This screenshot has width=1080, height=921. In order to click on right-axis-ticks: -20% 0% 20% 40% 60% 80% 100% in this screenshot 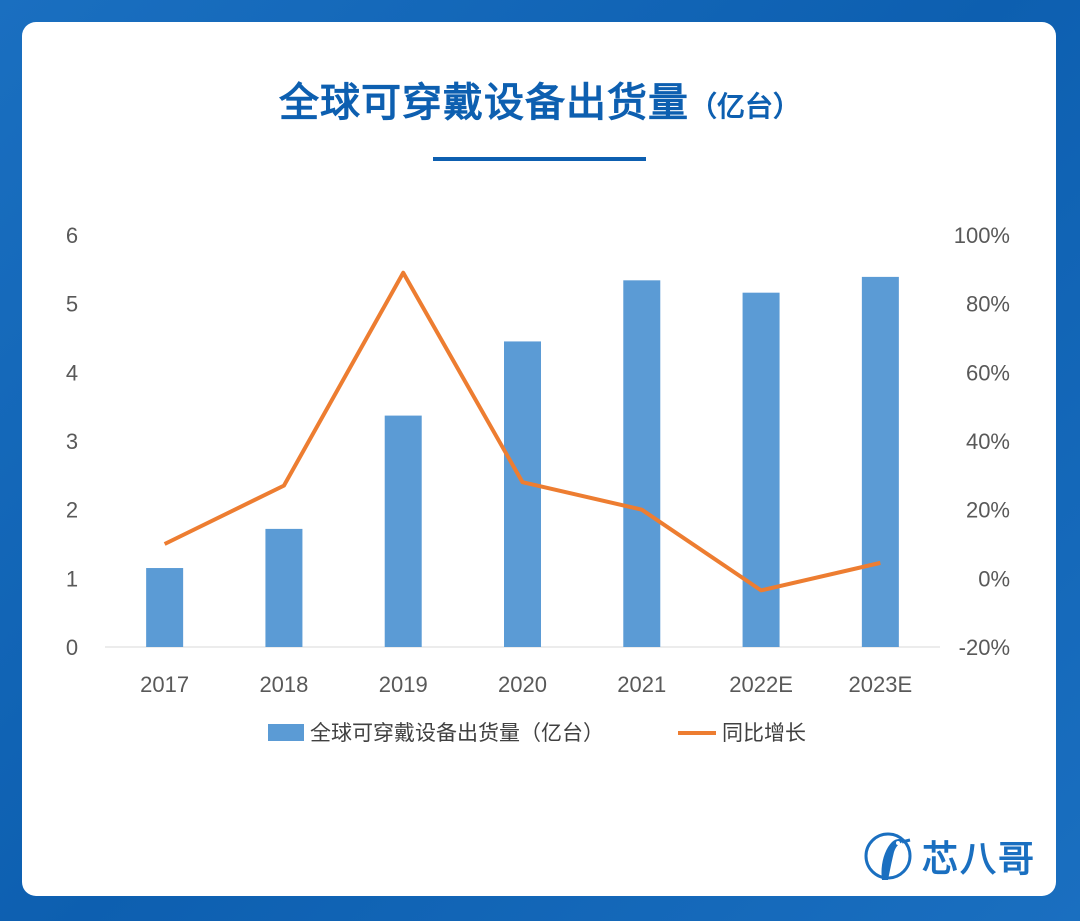, I will do `click(982, 441)`.